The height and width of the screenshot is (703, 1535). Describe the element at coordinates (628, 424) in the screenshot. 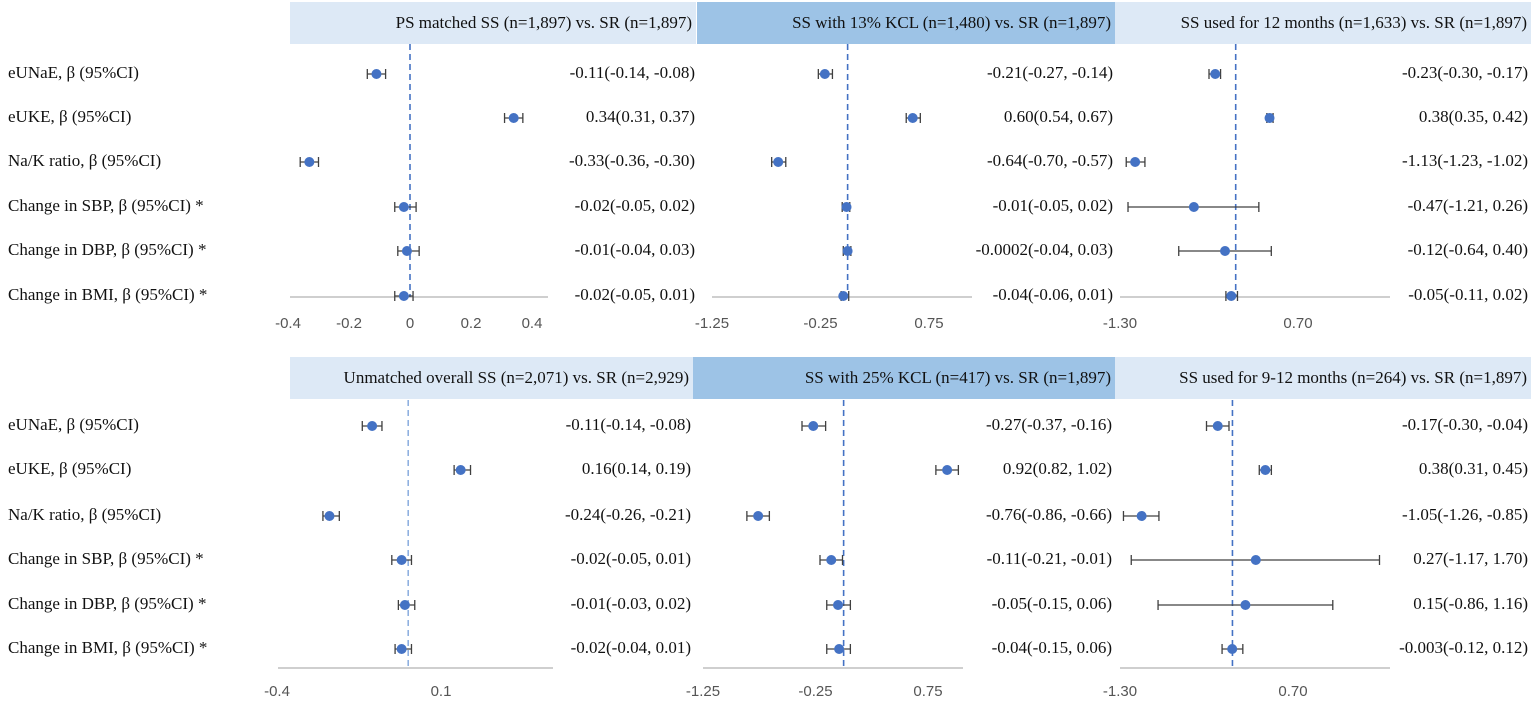

I see `estimate-value-label: -0.11(-0.14, -0.08)` at that location.